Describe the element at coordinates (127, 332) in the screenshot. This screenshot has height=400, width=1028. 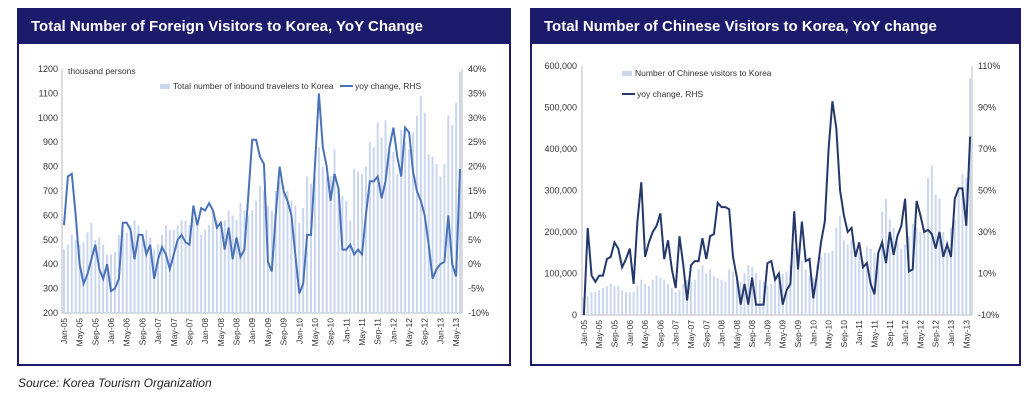
I see `x-tick-label: May-06` at that location.